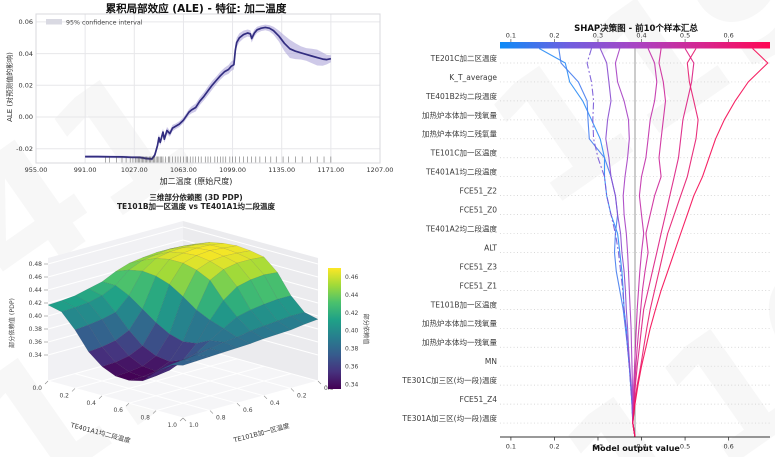 This screenshot has height=457, width=775. I want to click on shap-feature-label: TE101B加一区温度, so click(464, 304).